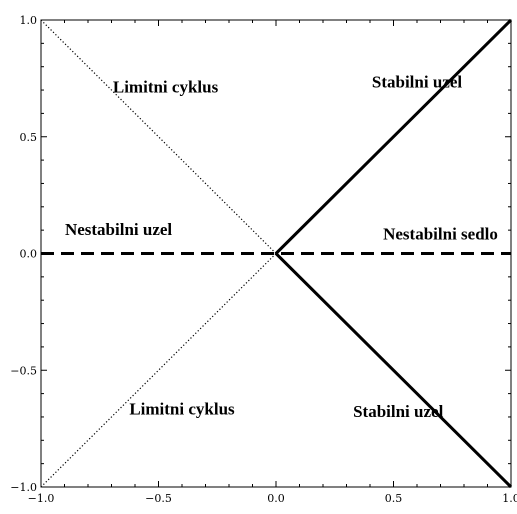 The width and height of the screenshot is (517, 514). What do you see at coordinates (23, 487) in the screenshot?
I see `y-tick-label: −1.0` at bounding box center [23, 487].